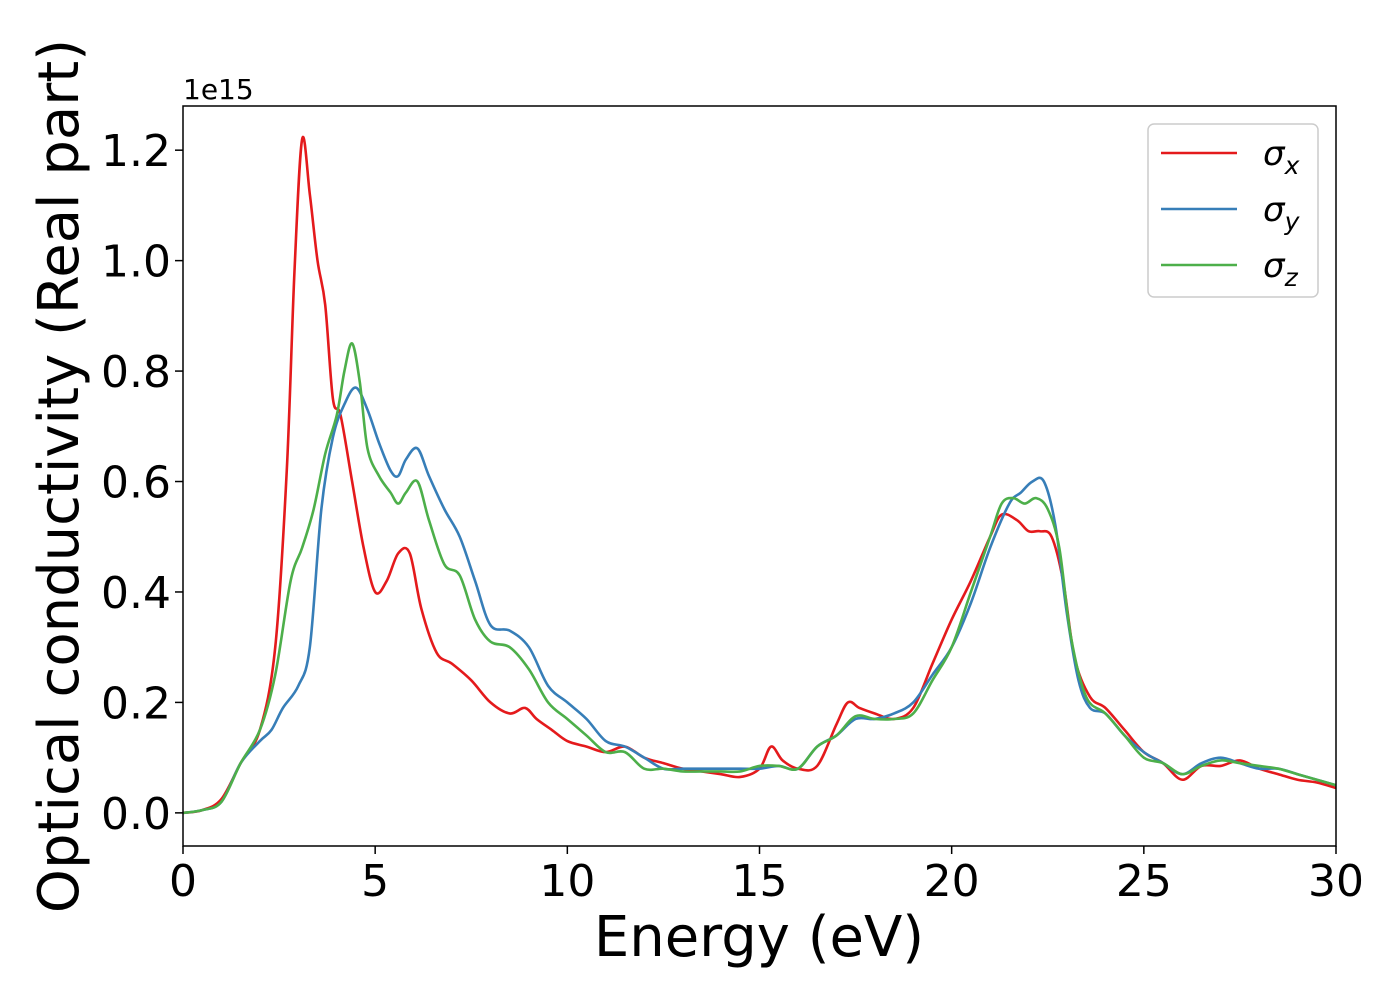 The height and width of the screenshot is (1000, 1400). Describe the element at coordinates (759, 937) in the screenshot. I see `x-axis-title: Energy (eV)` at that location.